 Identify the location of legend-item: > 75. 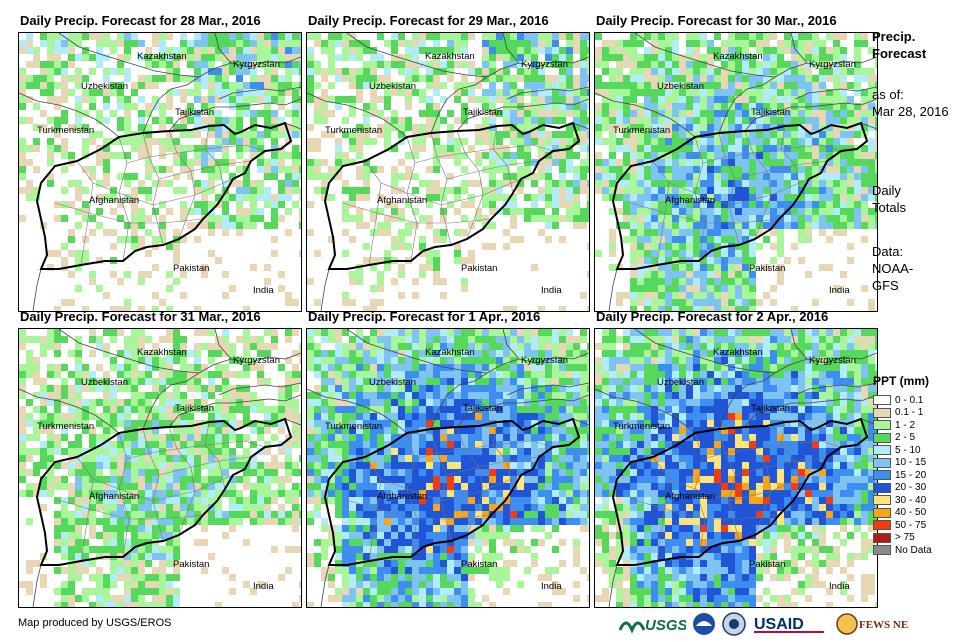
(902, 538).